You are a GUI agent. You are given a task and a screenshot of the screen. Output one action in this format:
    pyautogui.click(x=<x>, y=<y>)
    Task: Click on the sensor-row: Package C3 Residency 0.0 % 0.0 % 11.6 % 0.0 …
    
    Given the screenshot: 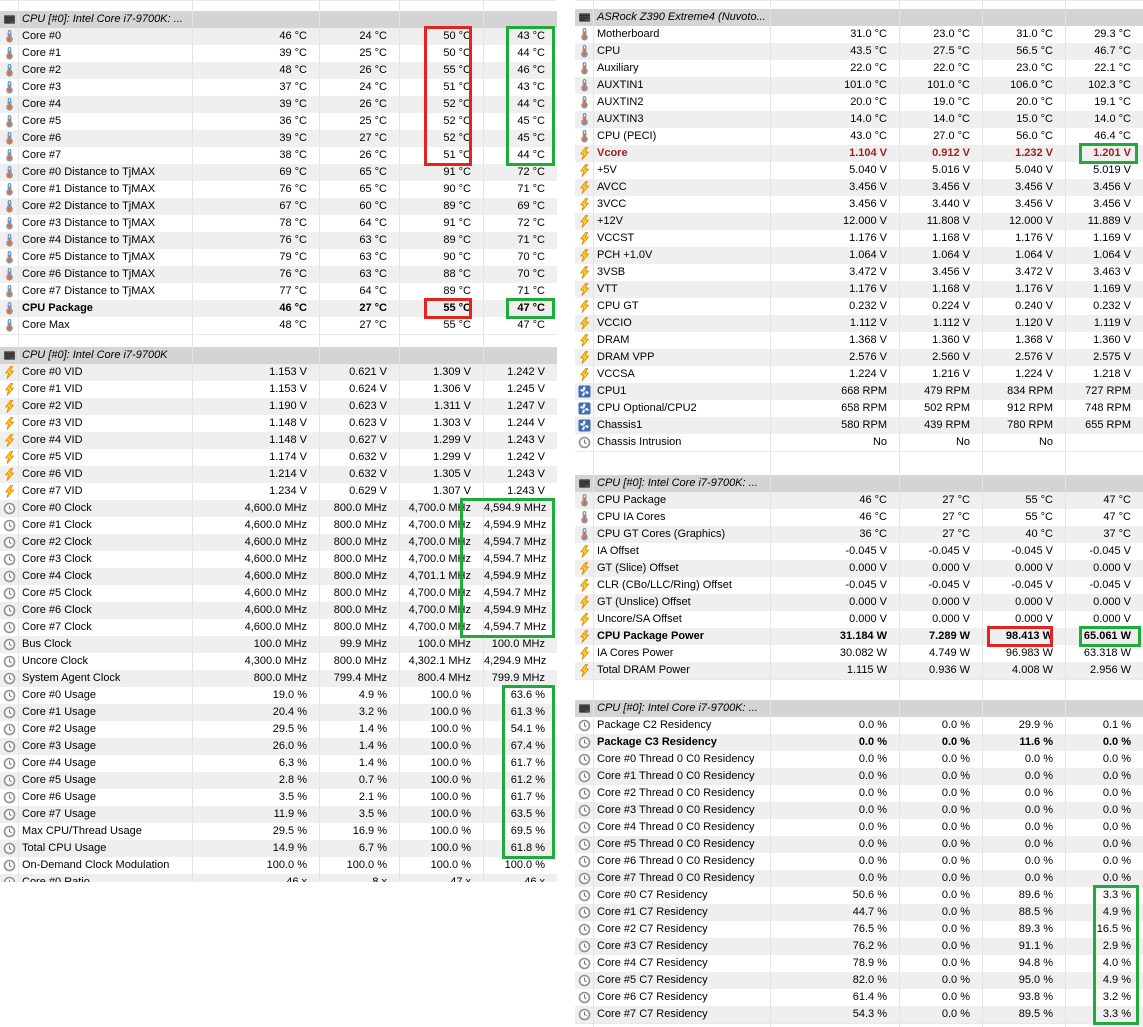 What is the action you would take?
    pyautogui.click(x=859, y=742)
    